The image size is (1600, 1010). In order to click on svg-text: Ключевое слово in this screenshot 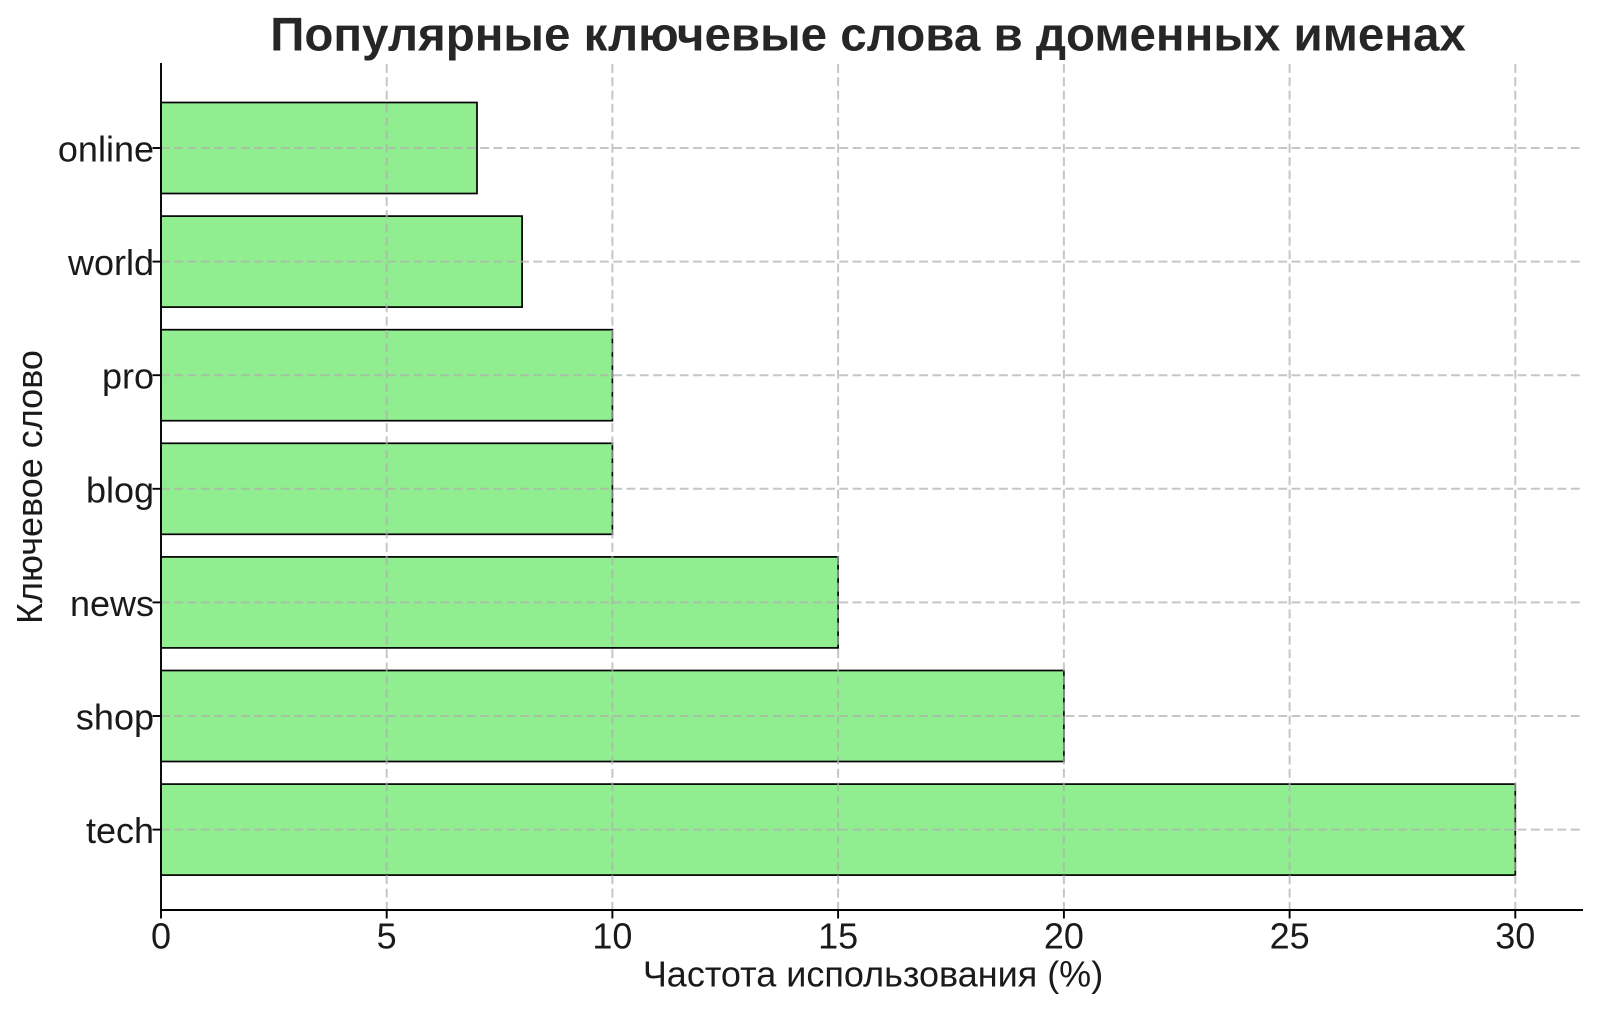, I will do `click(29, 487)`.